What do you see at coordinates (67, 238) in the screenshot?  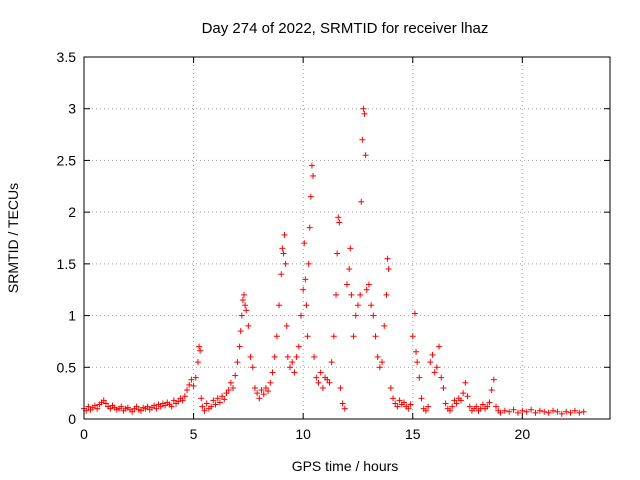 I see `y-tick-labels: 0 0.5 1 1.5 2 2.5 3 3.5` at bounding box center [67, 238].